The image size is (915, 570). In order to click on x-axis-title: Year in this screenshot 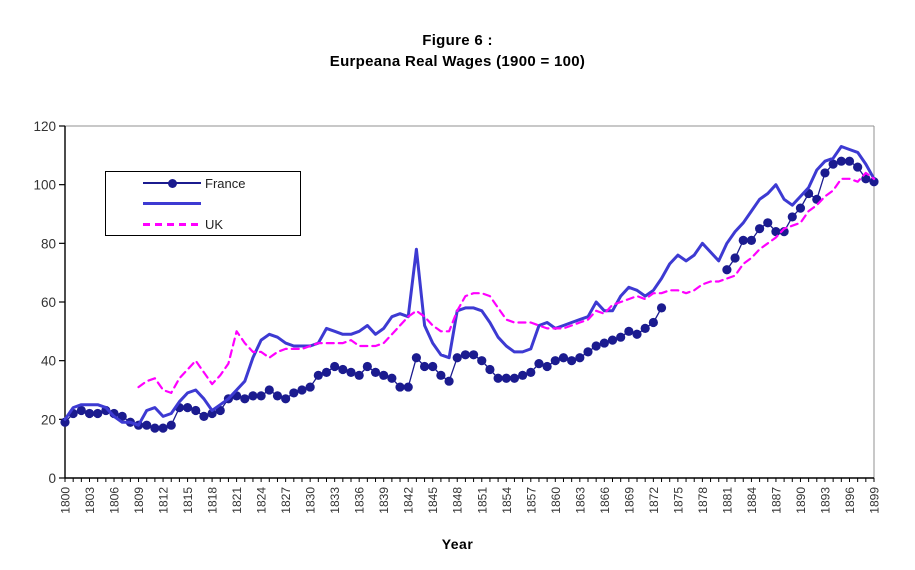, I will do `click(457, 544)`.